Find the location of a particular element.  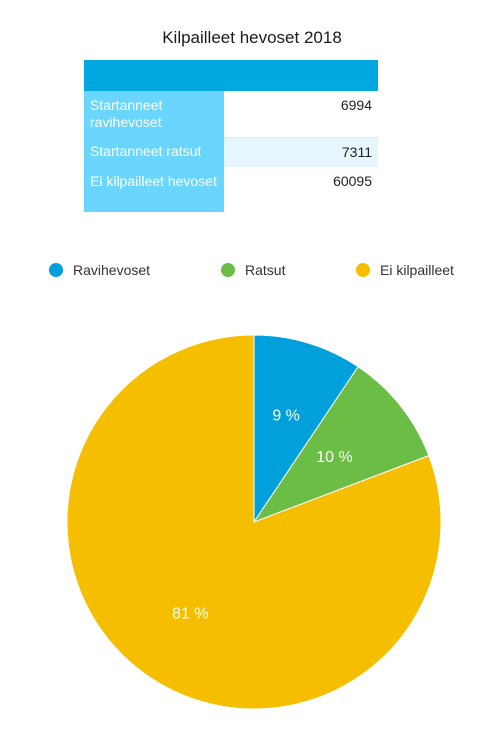

legend-label: Ei kilpailleet is located at coordinates (417, 270).